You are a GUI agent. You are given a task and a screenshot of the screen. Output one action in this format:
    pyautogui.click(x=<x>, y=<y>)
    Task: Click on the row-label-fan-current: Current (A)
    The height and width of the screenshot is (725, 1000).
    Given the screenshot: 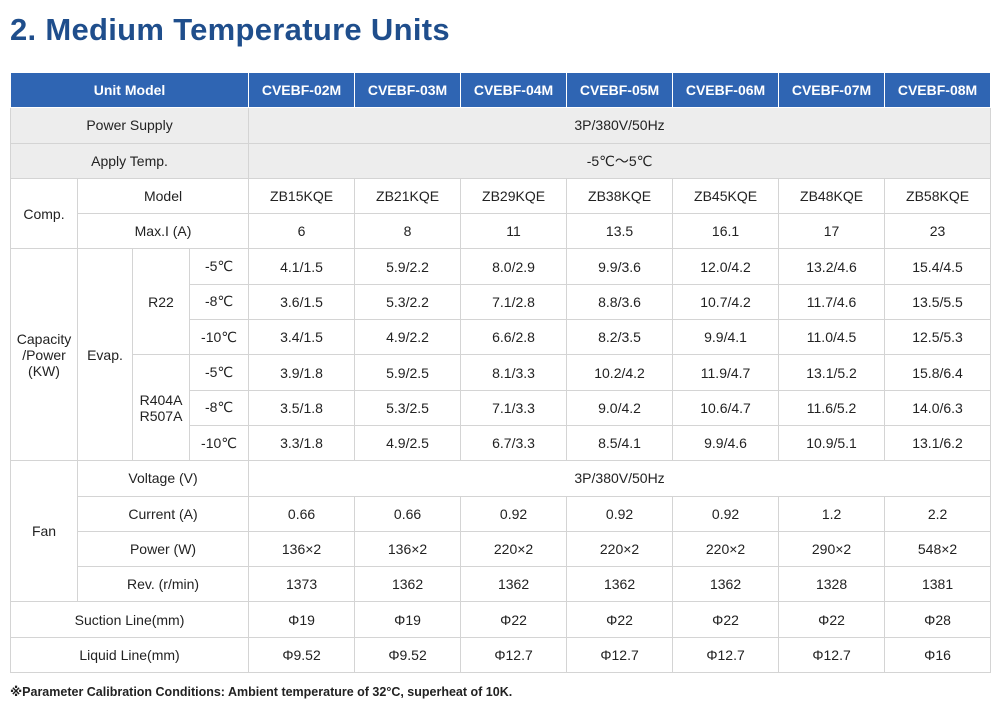 What is the action you would take?
    pyautogui.click(x=163, y=513)
    